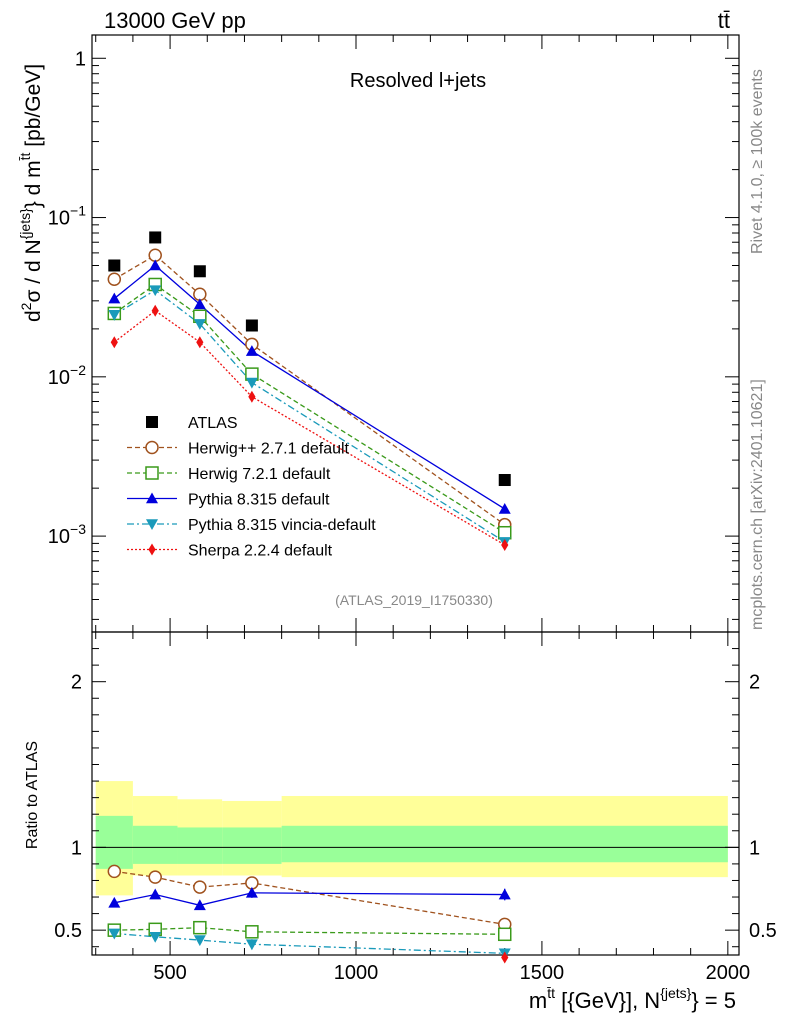 The image size is (786, 1024). I want to click on main-ytick-label-0: 1, so click(80, 59).